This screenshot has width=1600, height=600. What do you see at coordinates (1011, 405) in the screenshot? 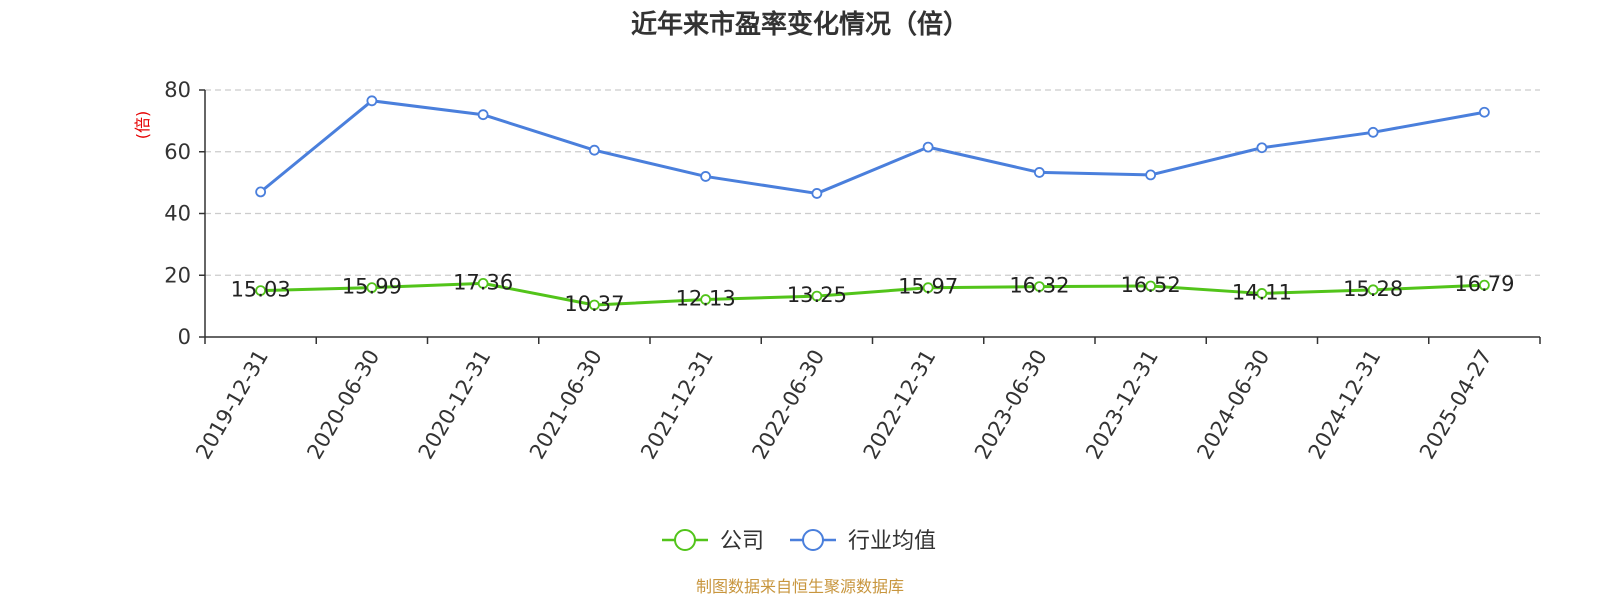
I see `x-tick-label: 2023-06-30` at bounding box center [1011, 405].